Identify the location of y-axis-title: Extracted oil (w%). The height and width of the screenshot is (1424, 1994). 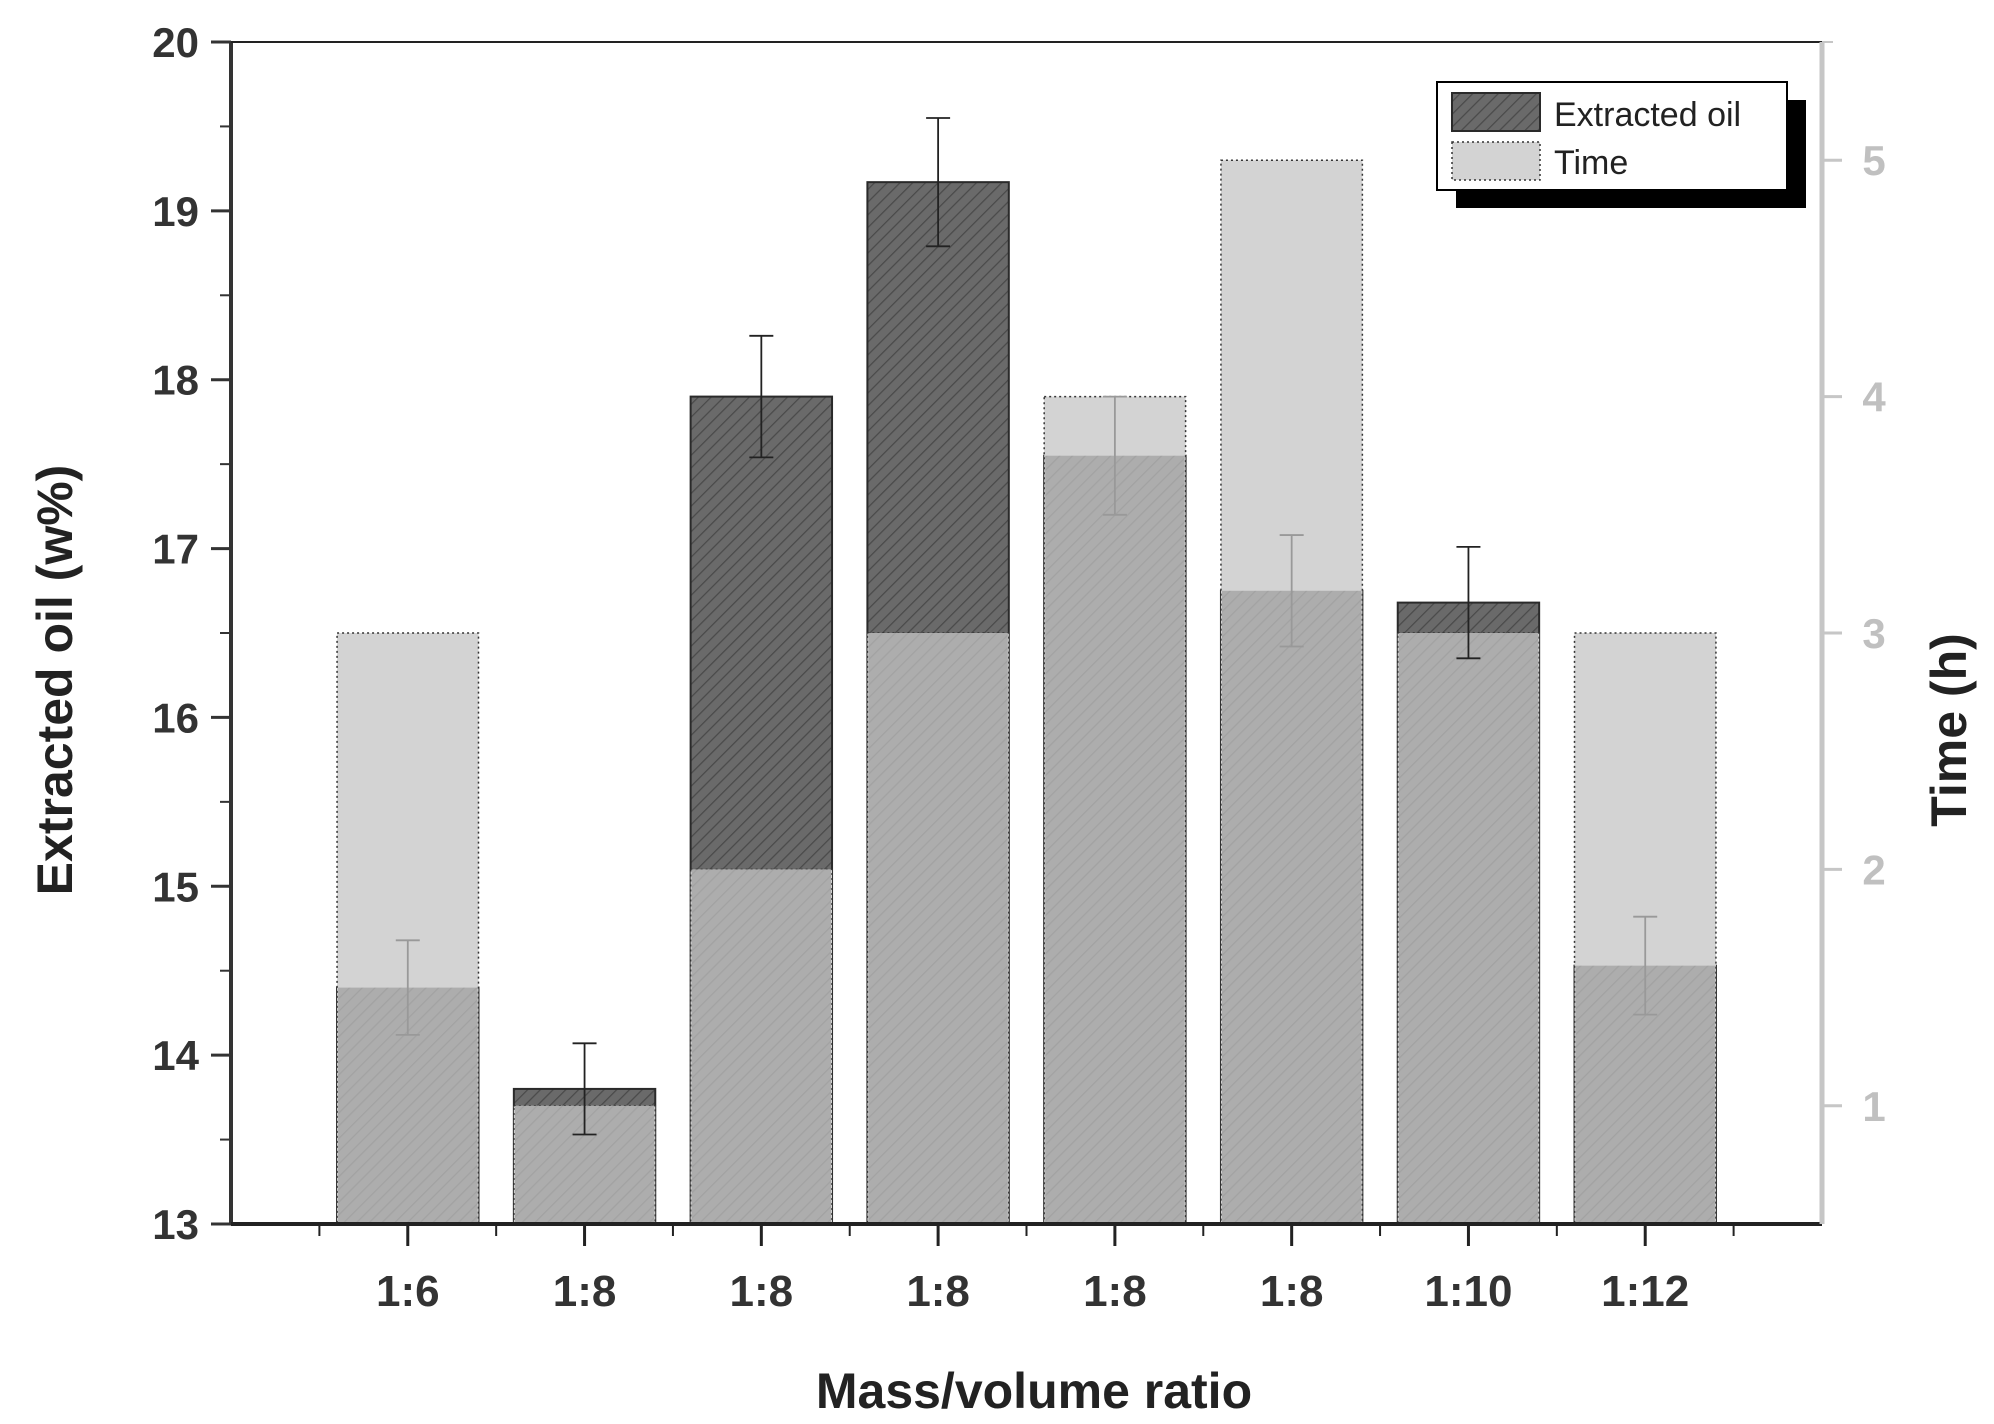
(55, 680).